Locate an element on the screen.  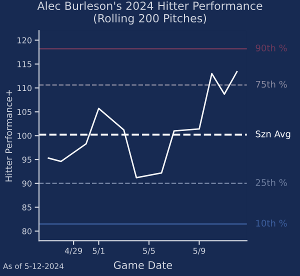
x-tick-label: 5/9 is located at coordinates (199, 251).